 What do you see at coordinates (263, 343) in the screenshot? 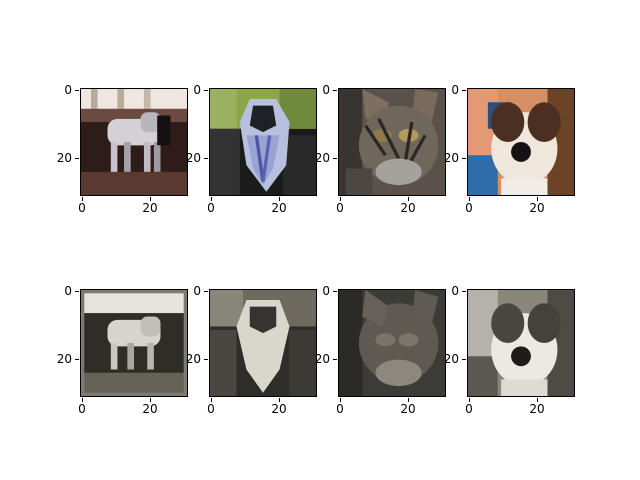
I see `image-reconstruction-boat` at bounding box center [263, 343].